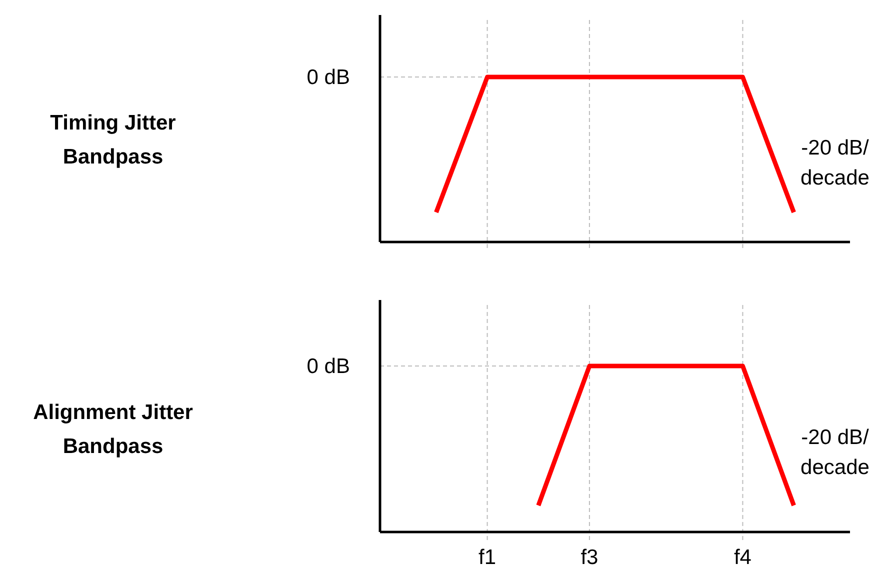 Image resolution: width=881 pixels, height=569 pixels. Describe the element at coordinates (487, 557) in the screenshot. I see `x-tick-label: f1` at that location.